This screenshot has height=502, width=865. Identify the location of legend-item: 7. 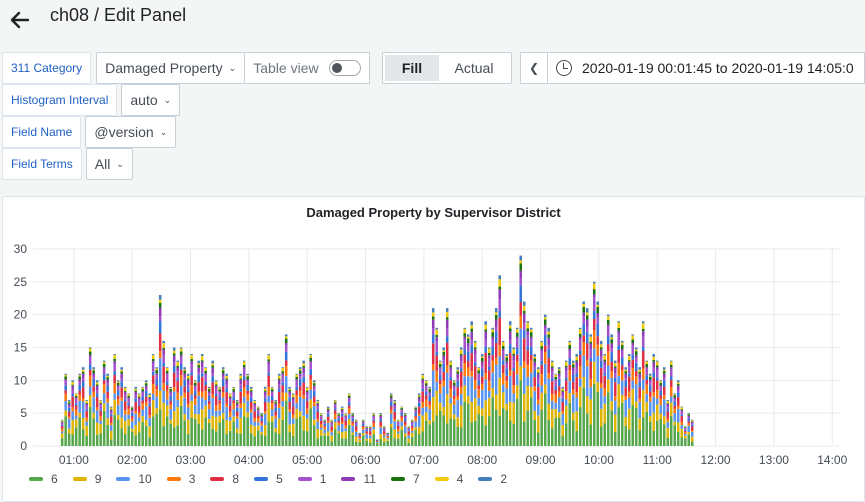
(405, 479).